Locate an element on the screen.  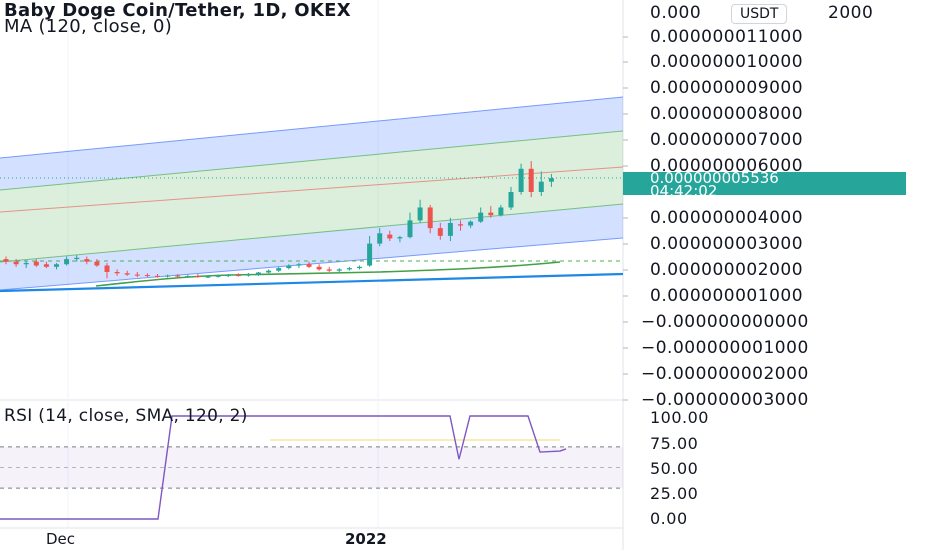
price-label: 0.000000007000 is located at coordinates (727, 140).